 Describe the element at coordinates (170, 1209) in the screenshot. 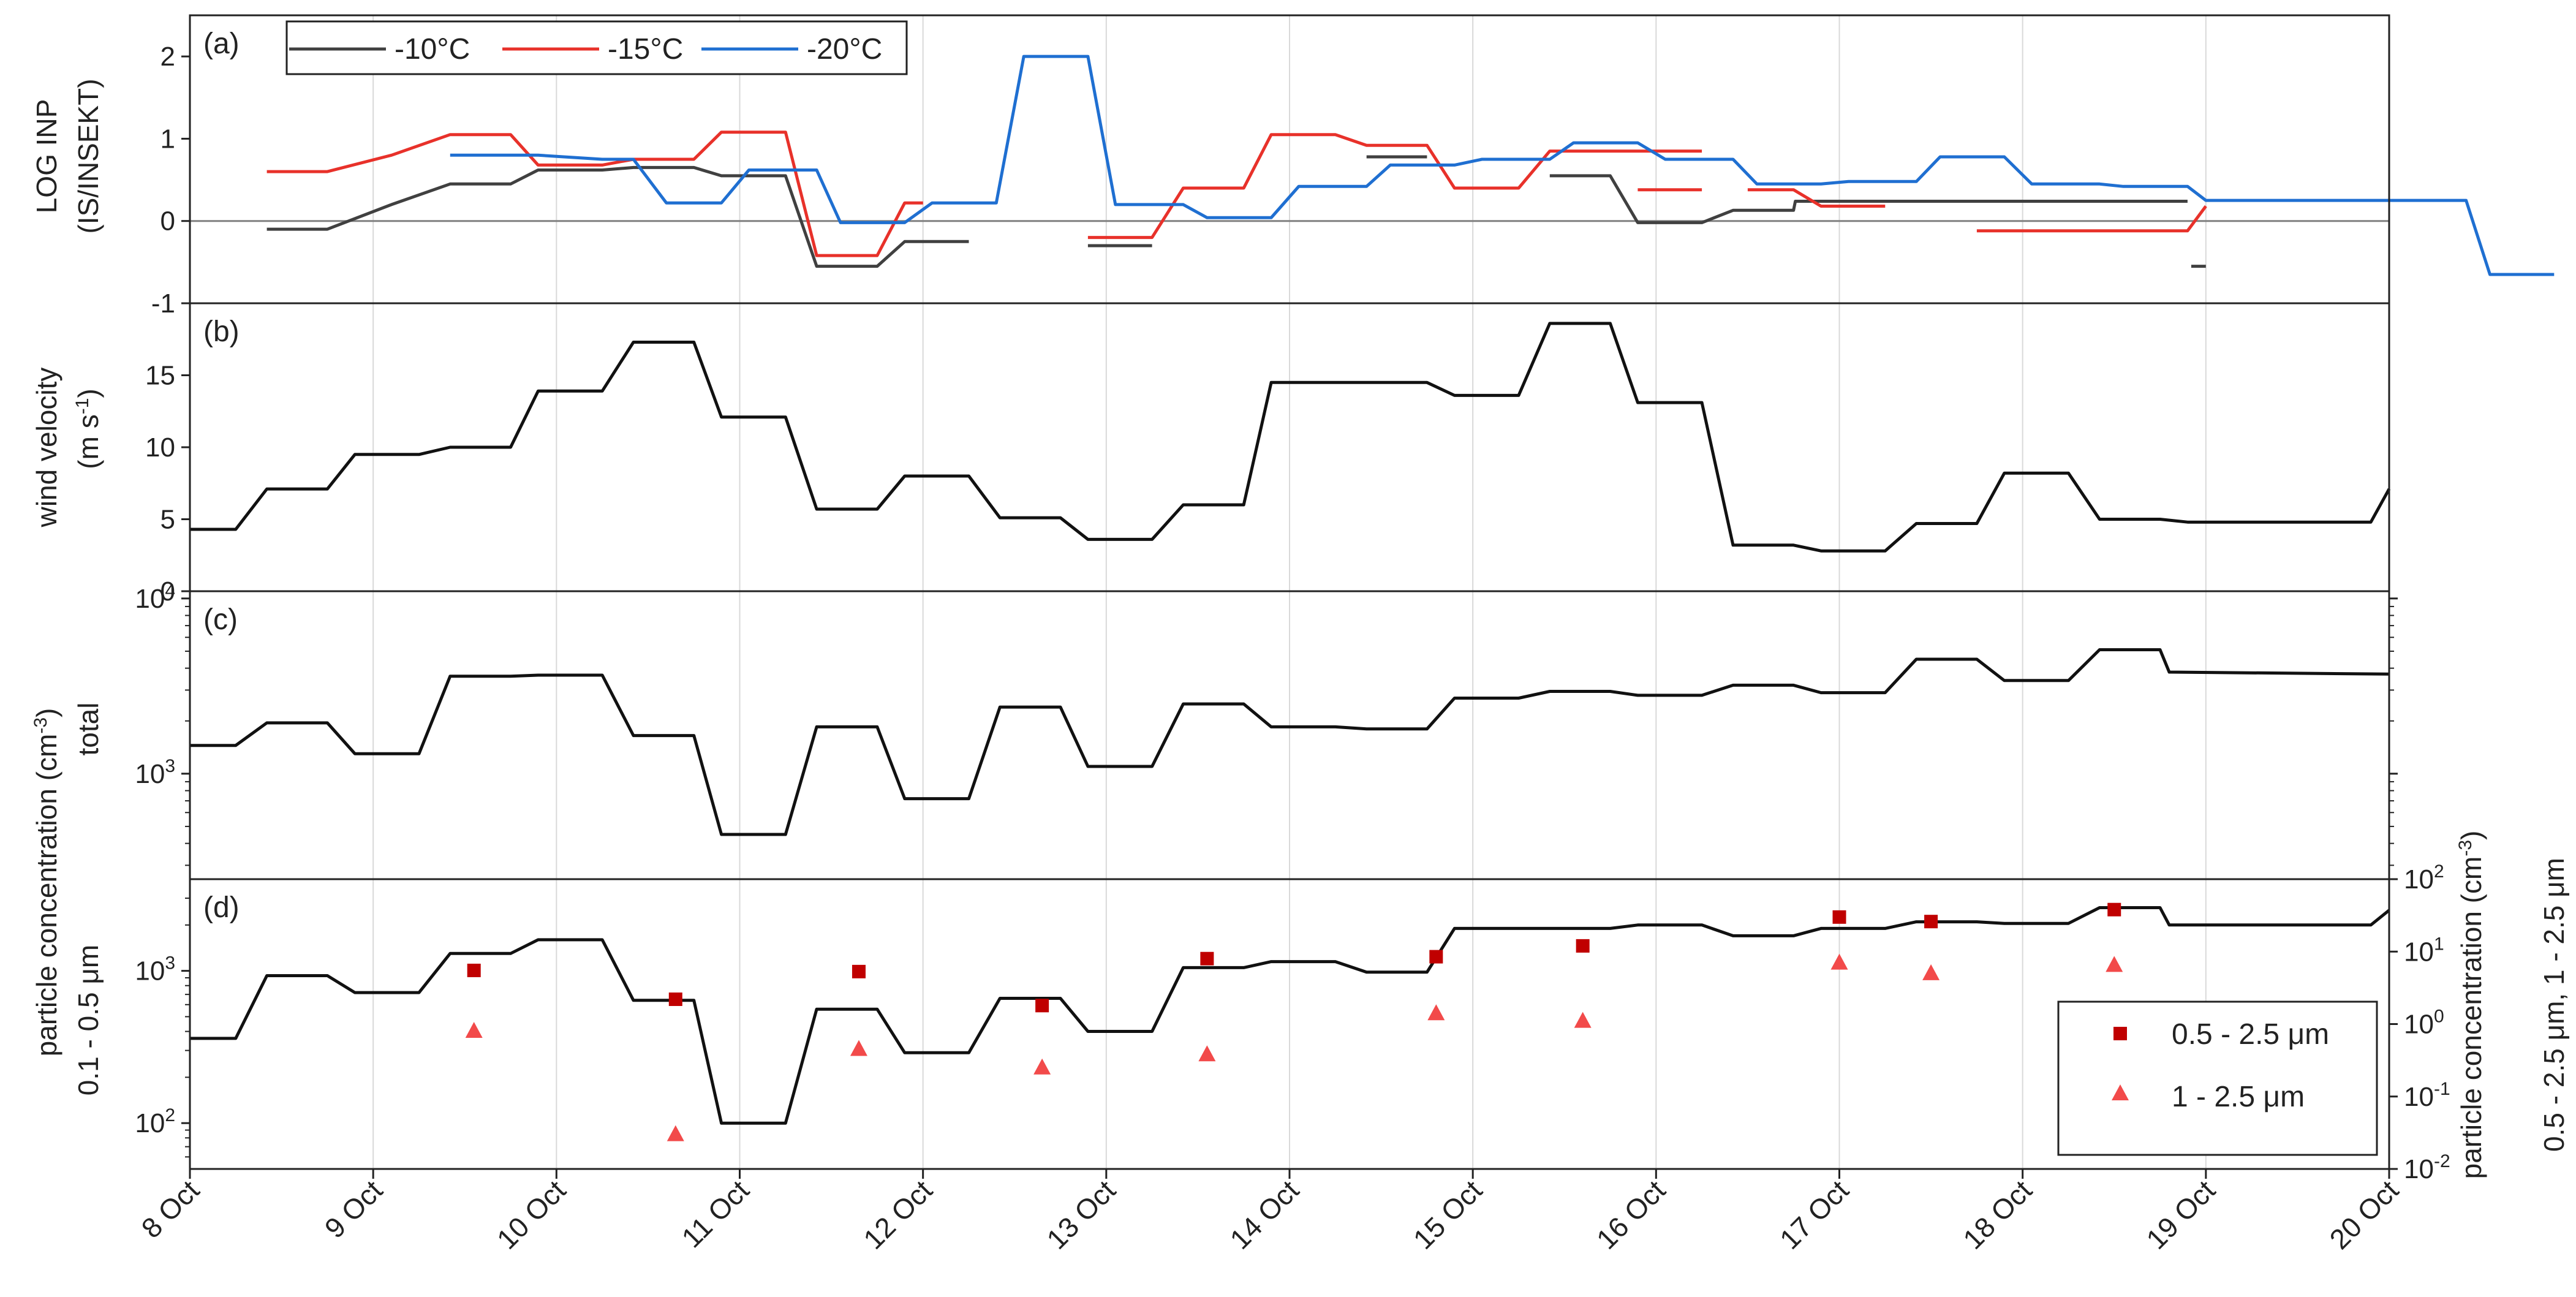

I see `x-tick-label: 8 Oct` at that location.